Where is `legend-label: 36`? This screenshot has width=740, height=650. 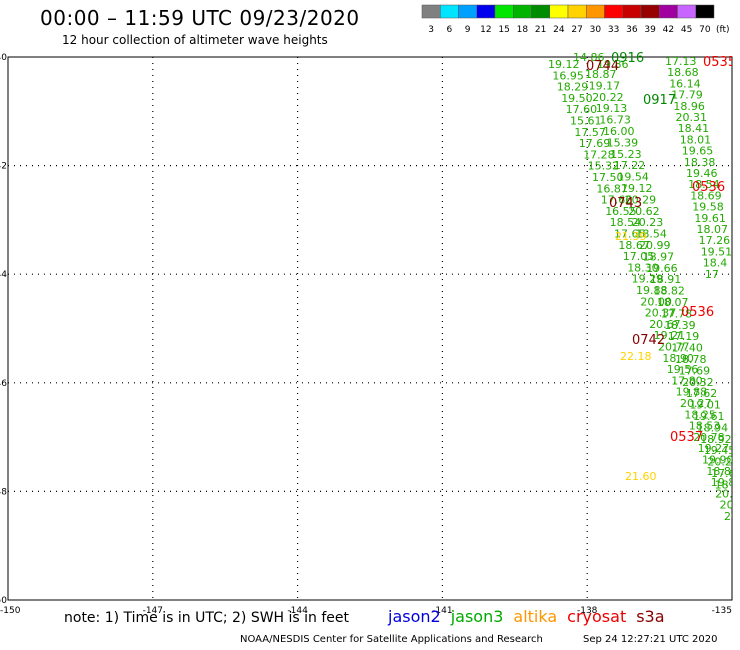 legend-label: 36 is located at coordinates (632, 30).